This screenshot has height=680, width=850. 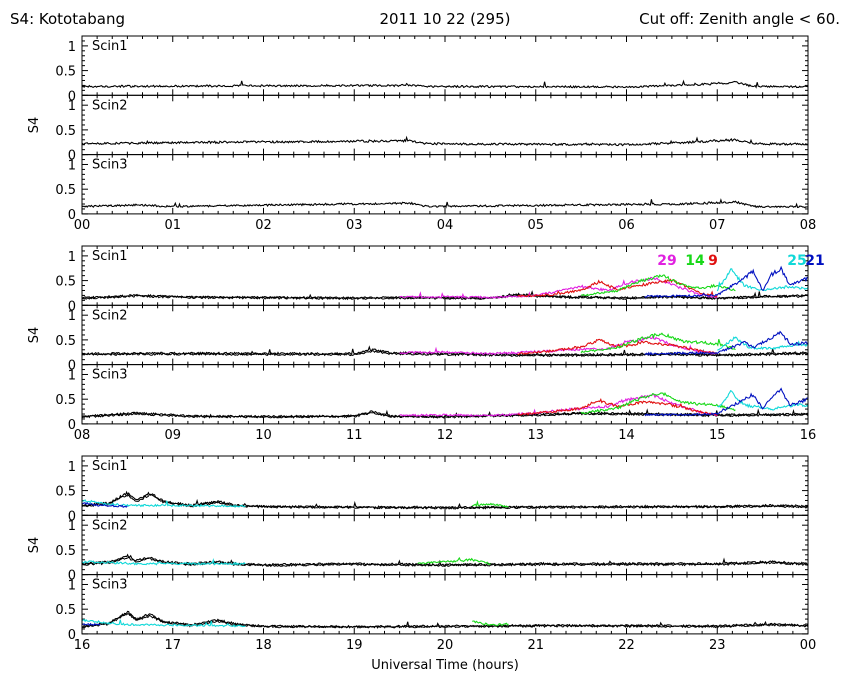 I want to click on x-tick-label: 05, so click(x=535, y=225).